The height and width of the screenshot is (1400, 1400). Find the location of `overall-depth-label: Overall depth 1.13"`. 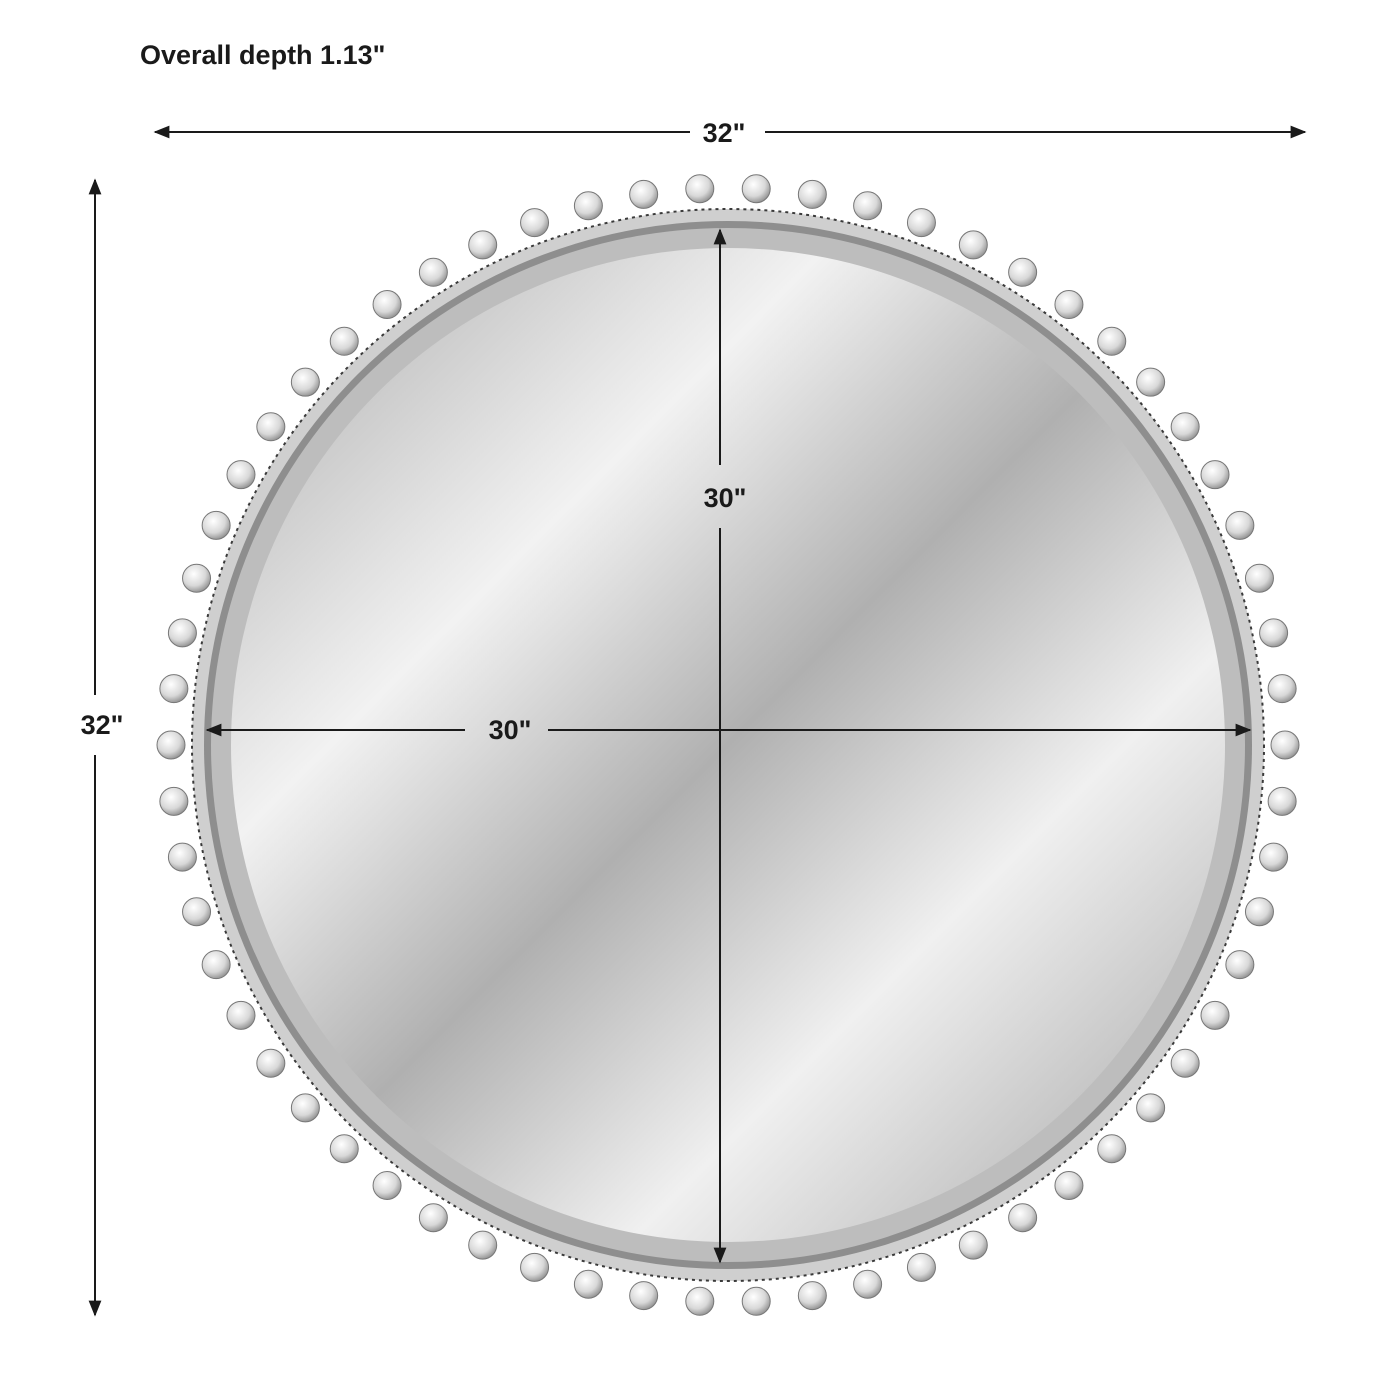

overall-depth-label: Overall depth 1.13" is located at coordinates (263, 55).